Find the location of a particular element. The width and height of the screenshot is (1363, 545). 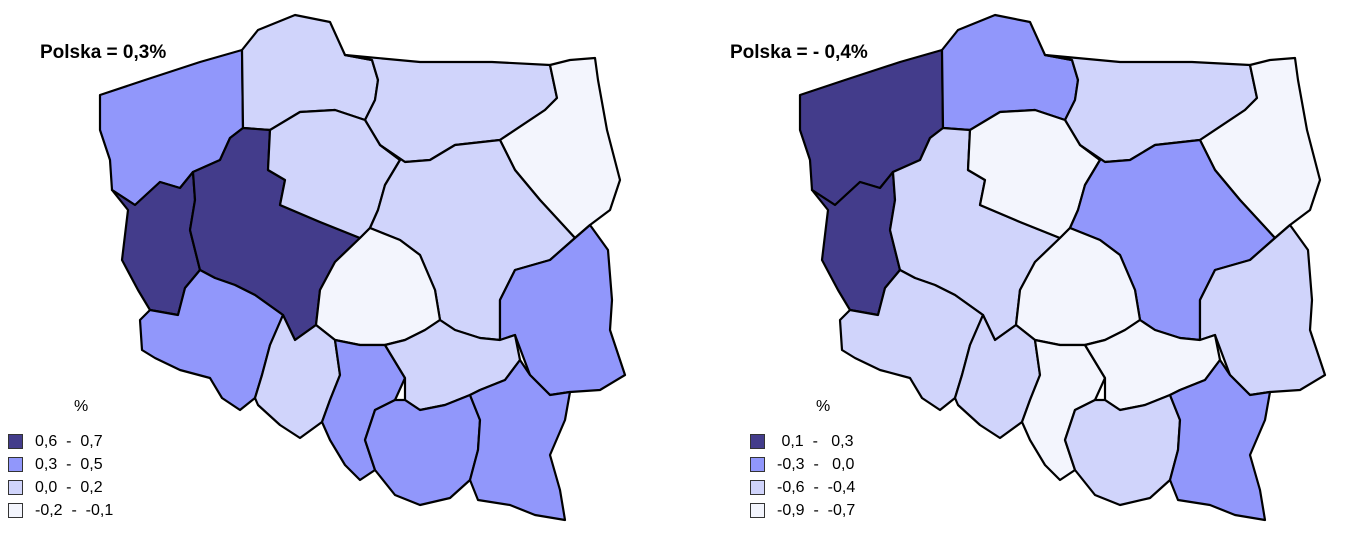

legend-item: -0,6 - -0,4 is located at coordinates (802, 487).